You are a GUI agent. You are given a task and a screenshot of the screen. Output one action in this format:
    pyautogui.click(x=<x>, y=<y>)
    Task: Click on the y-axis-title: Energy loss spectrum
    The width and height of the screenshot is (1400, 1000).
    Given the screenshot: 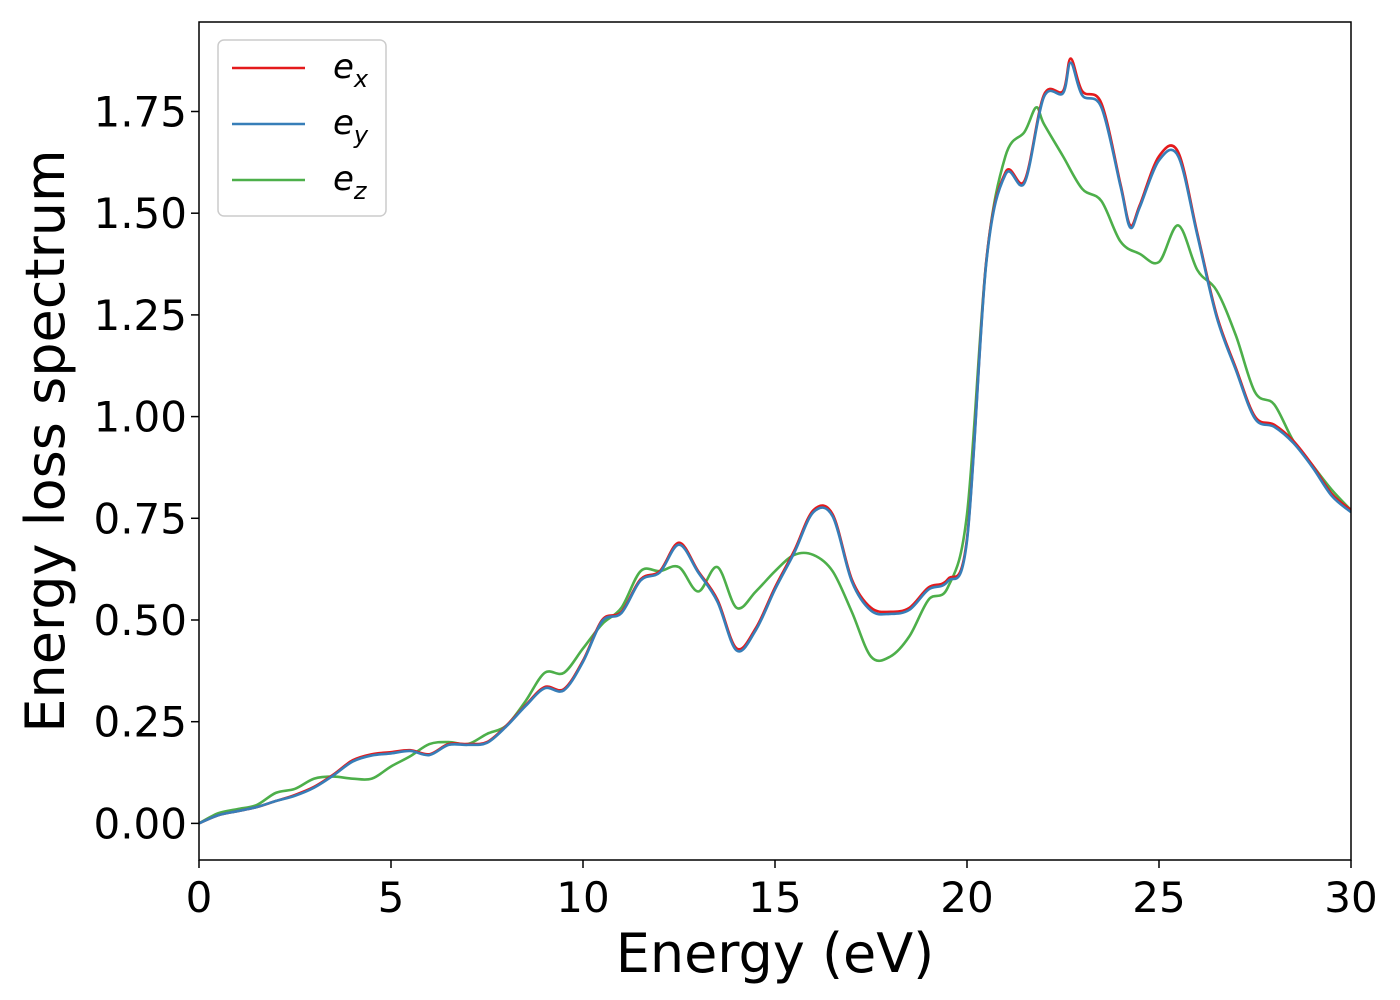 What is the action you would take?
    pyautogui.click(x=45, y=440)
    